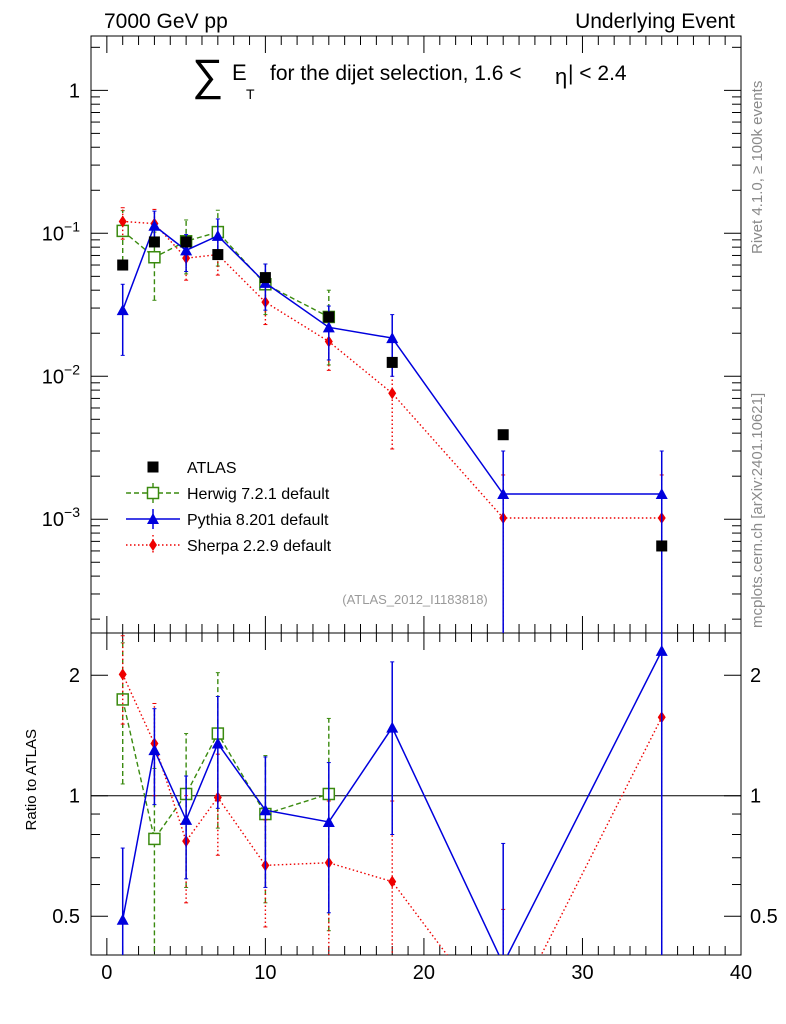 The height and width of the screenshot is (1024, 786). What do you see at coordinates (154, 257) in the screenshot?
I see `herwig-main-point` at bounding box center [154, 257].